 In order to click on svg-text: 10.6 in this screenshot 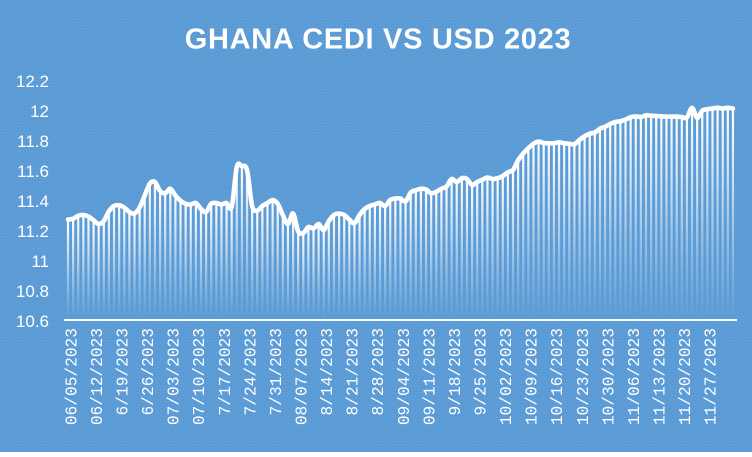, I will do `click(32, 321)`.